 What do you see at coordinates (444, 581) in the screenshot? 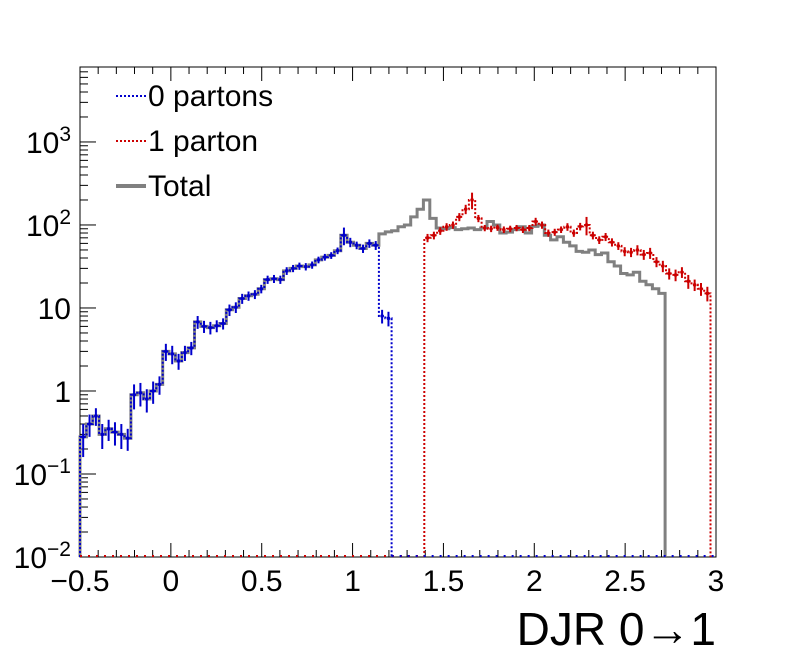
I see `x-tick-label: 1.5` at bounding box center [444, 581].